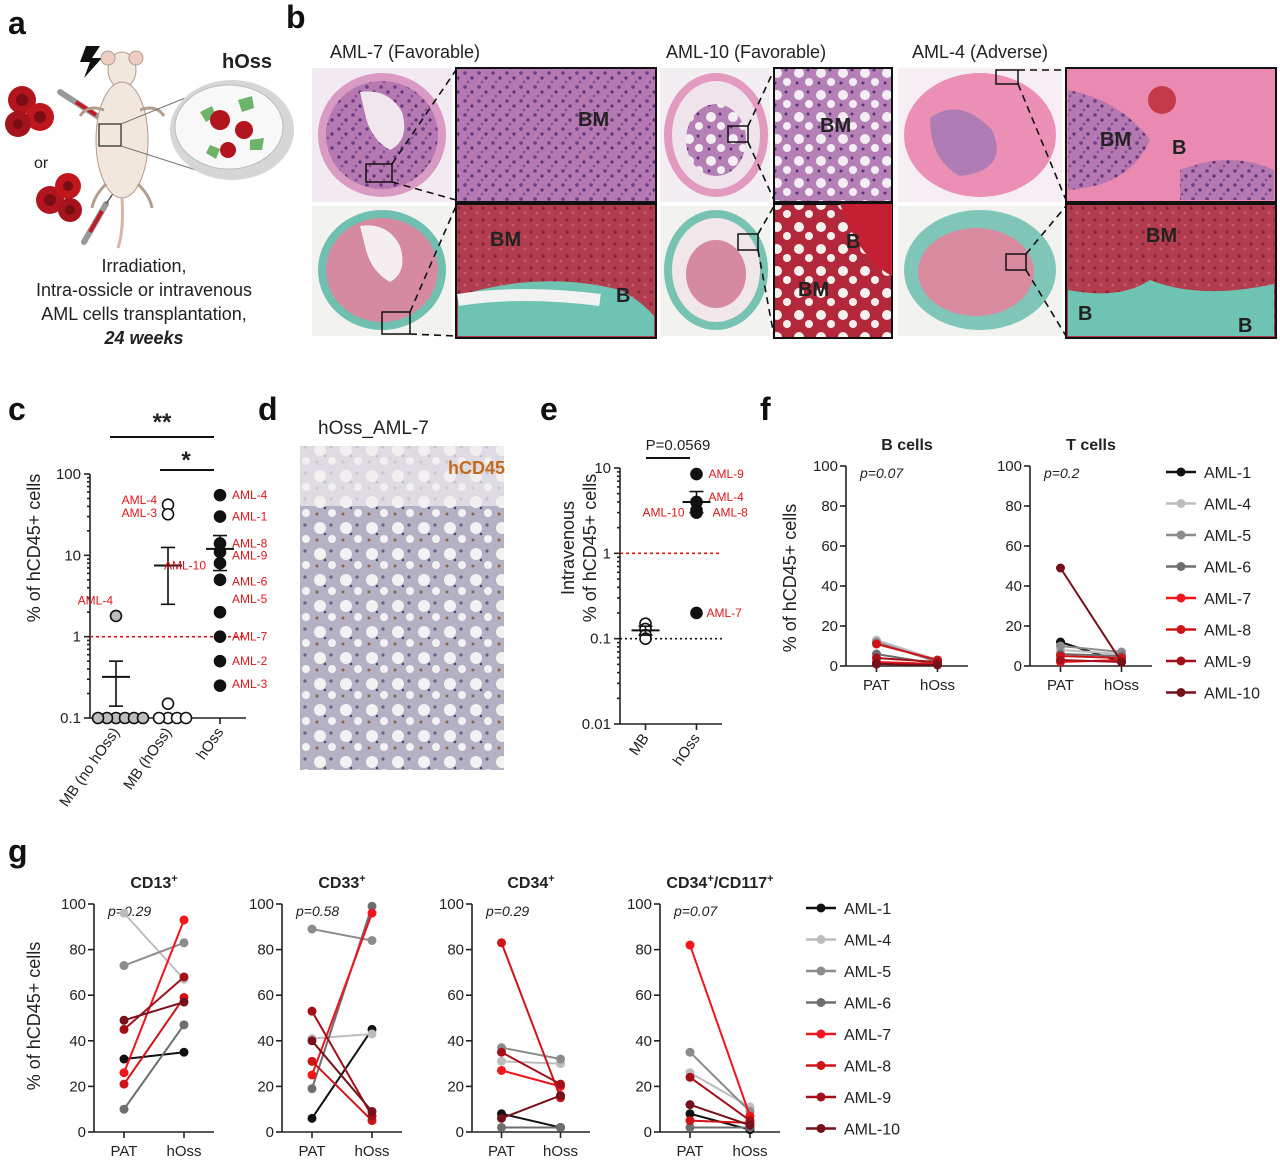 This screenshot has width=1280, height=1162. What do you see at coordinates (250, 555) in the screenshot?
I see `point-annotation: AML-9` at bounding box center [250, 555].